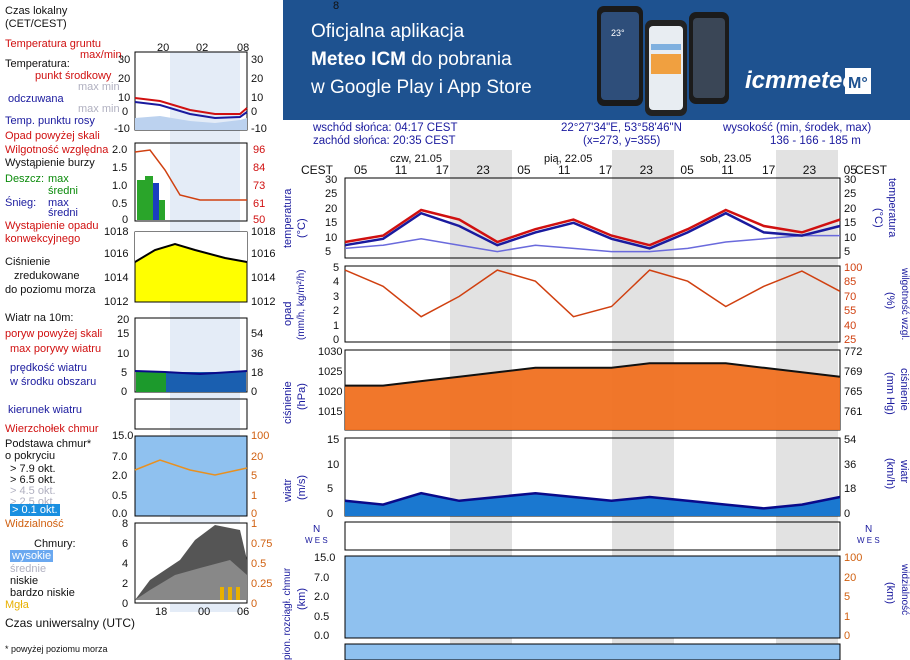 This screenshot has width=910, height=660. Describe the element at coordinates (869, 529) in the screenshot. I see `wind-rose-right: N` at that location.